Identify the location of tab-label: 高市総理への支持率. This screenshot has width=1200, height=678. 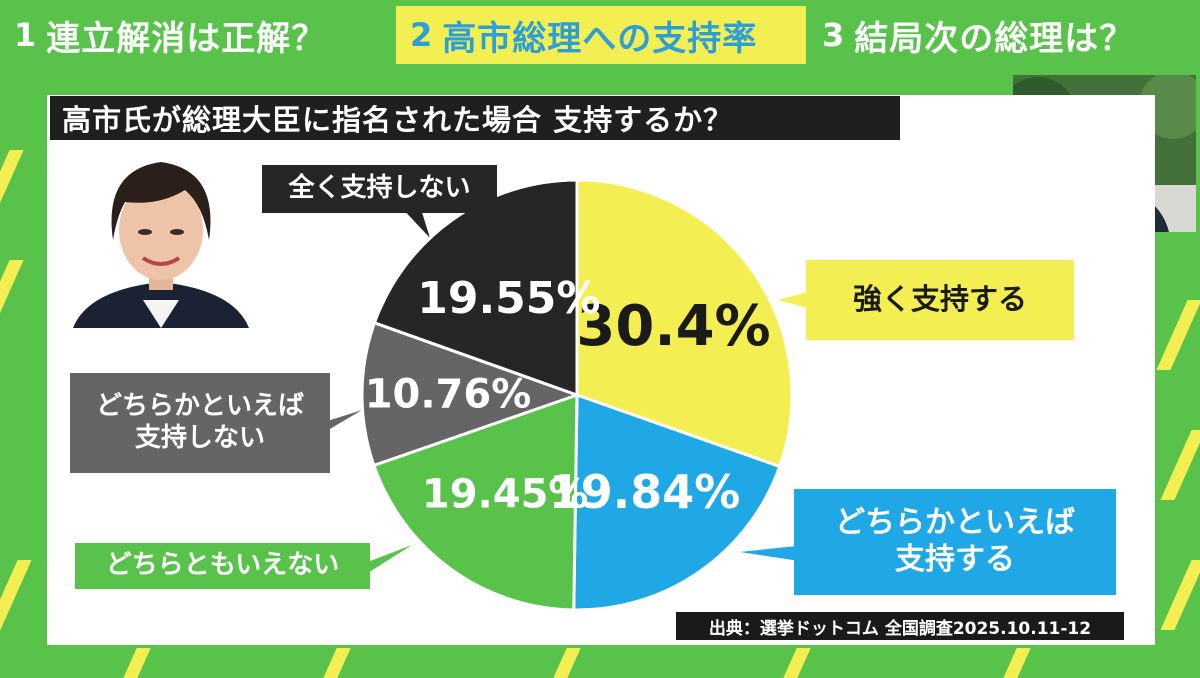
(600, 38).